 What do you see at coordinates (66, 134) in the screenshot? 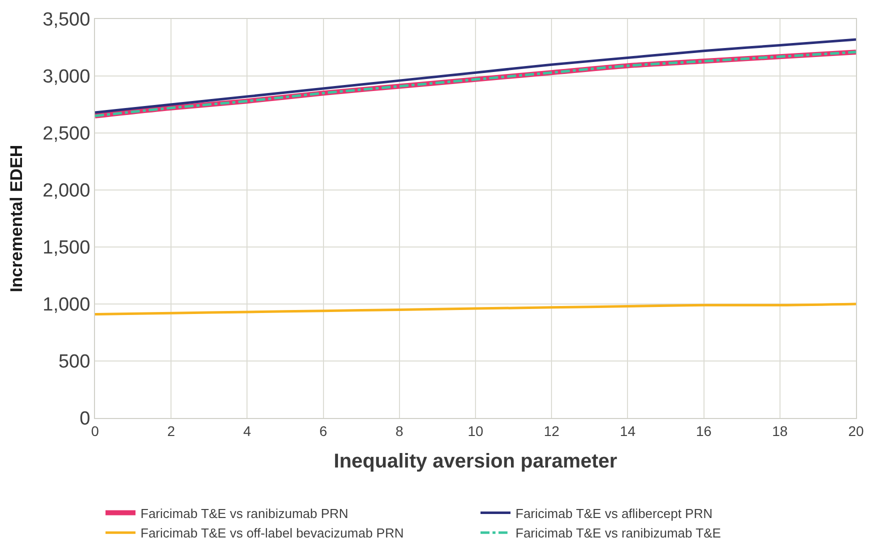
I see `y-tick-label: 2,500` at bounding box center [66, 134].